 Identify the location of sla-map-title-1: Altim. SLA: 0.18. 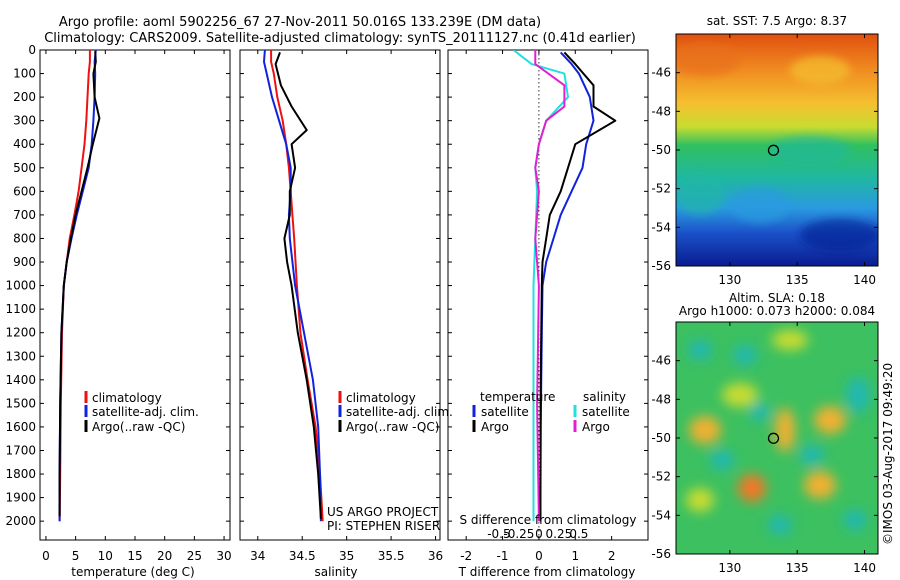
(777, 298).